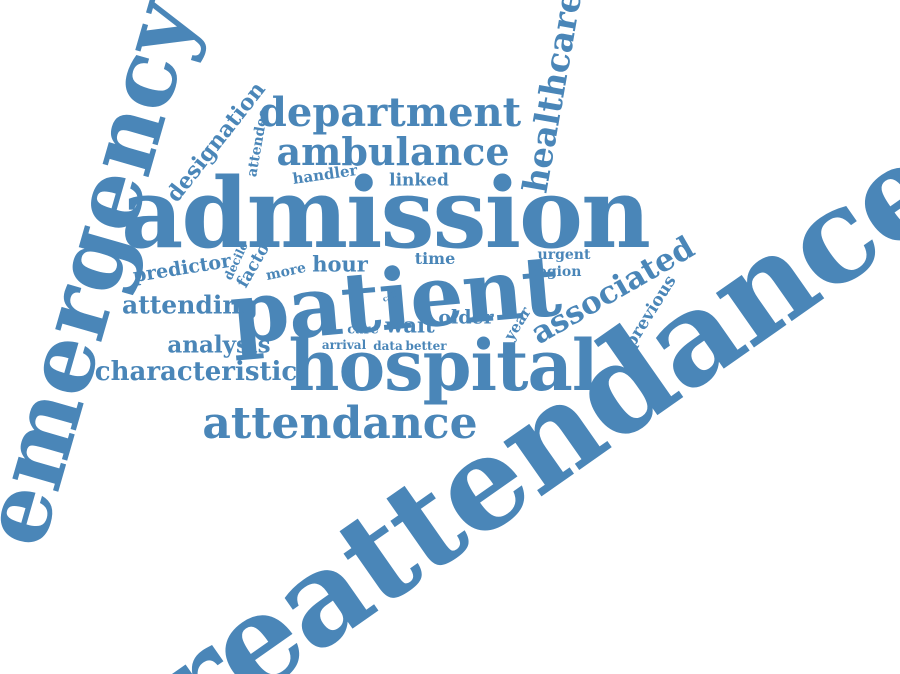  I want to click on word-analysis: analysis, so click(219, 345).